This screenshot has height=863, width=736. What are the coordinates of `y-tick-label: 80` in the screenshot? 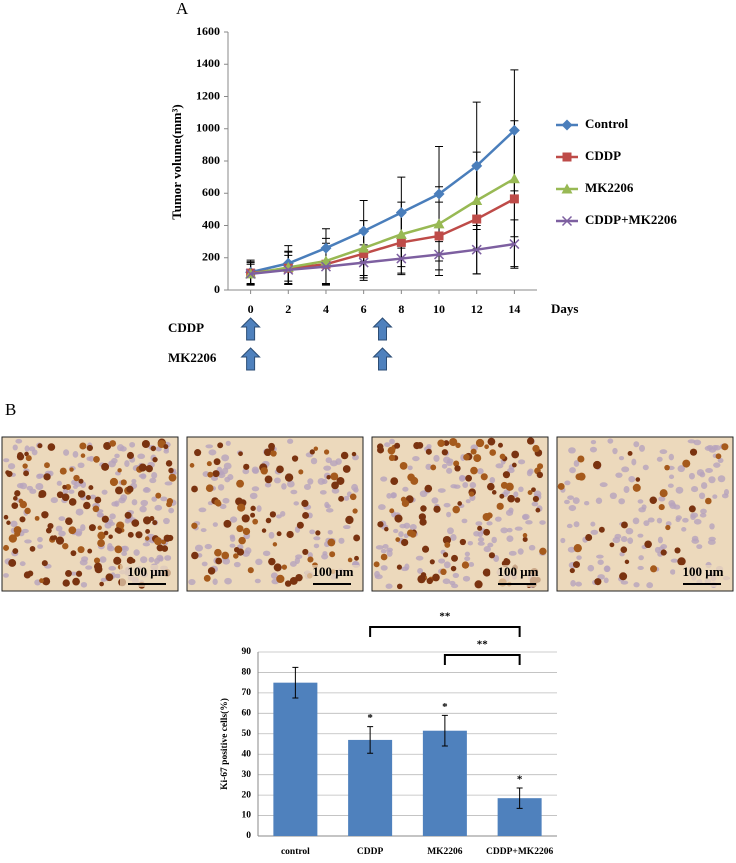 It's located at (247, 673).